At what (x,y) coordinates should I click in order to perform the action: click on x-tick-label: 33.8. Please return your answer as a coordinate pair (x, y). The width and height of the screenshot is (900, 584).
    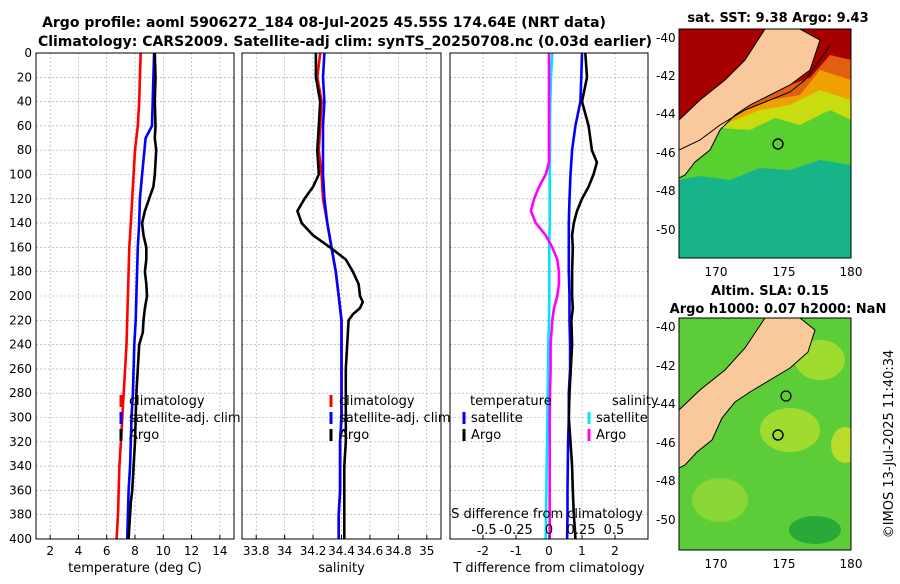
    Looking at the image, I should click on (256, 551).